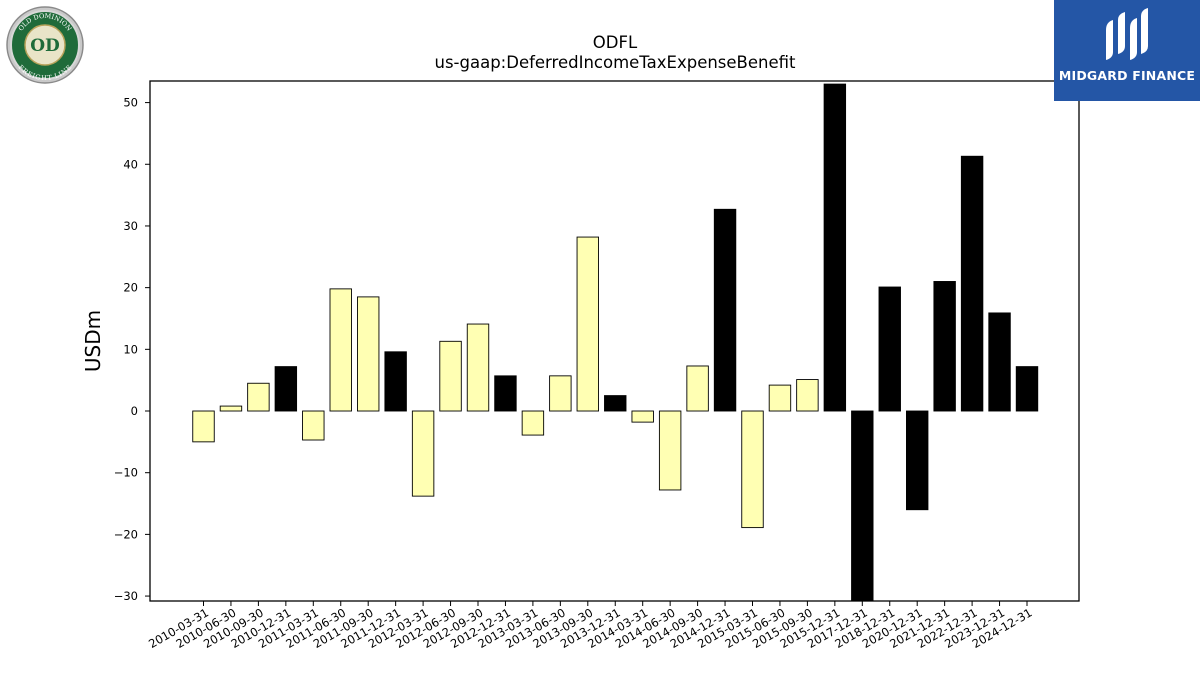 Image resolution: width=1200 pixels, height=675 pixels. What do you see at coordinates (126, 534) in the screenshot?
I see `y-tick-label: −20` at bounding box center [126, 534].